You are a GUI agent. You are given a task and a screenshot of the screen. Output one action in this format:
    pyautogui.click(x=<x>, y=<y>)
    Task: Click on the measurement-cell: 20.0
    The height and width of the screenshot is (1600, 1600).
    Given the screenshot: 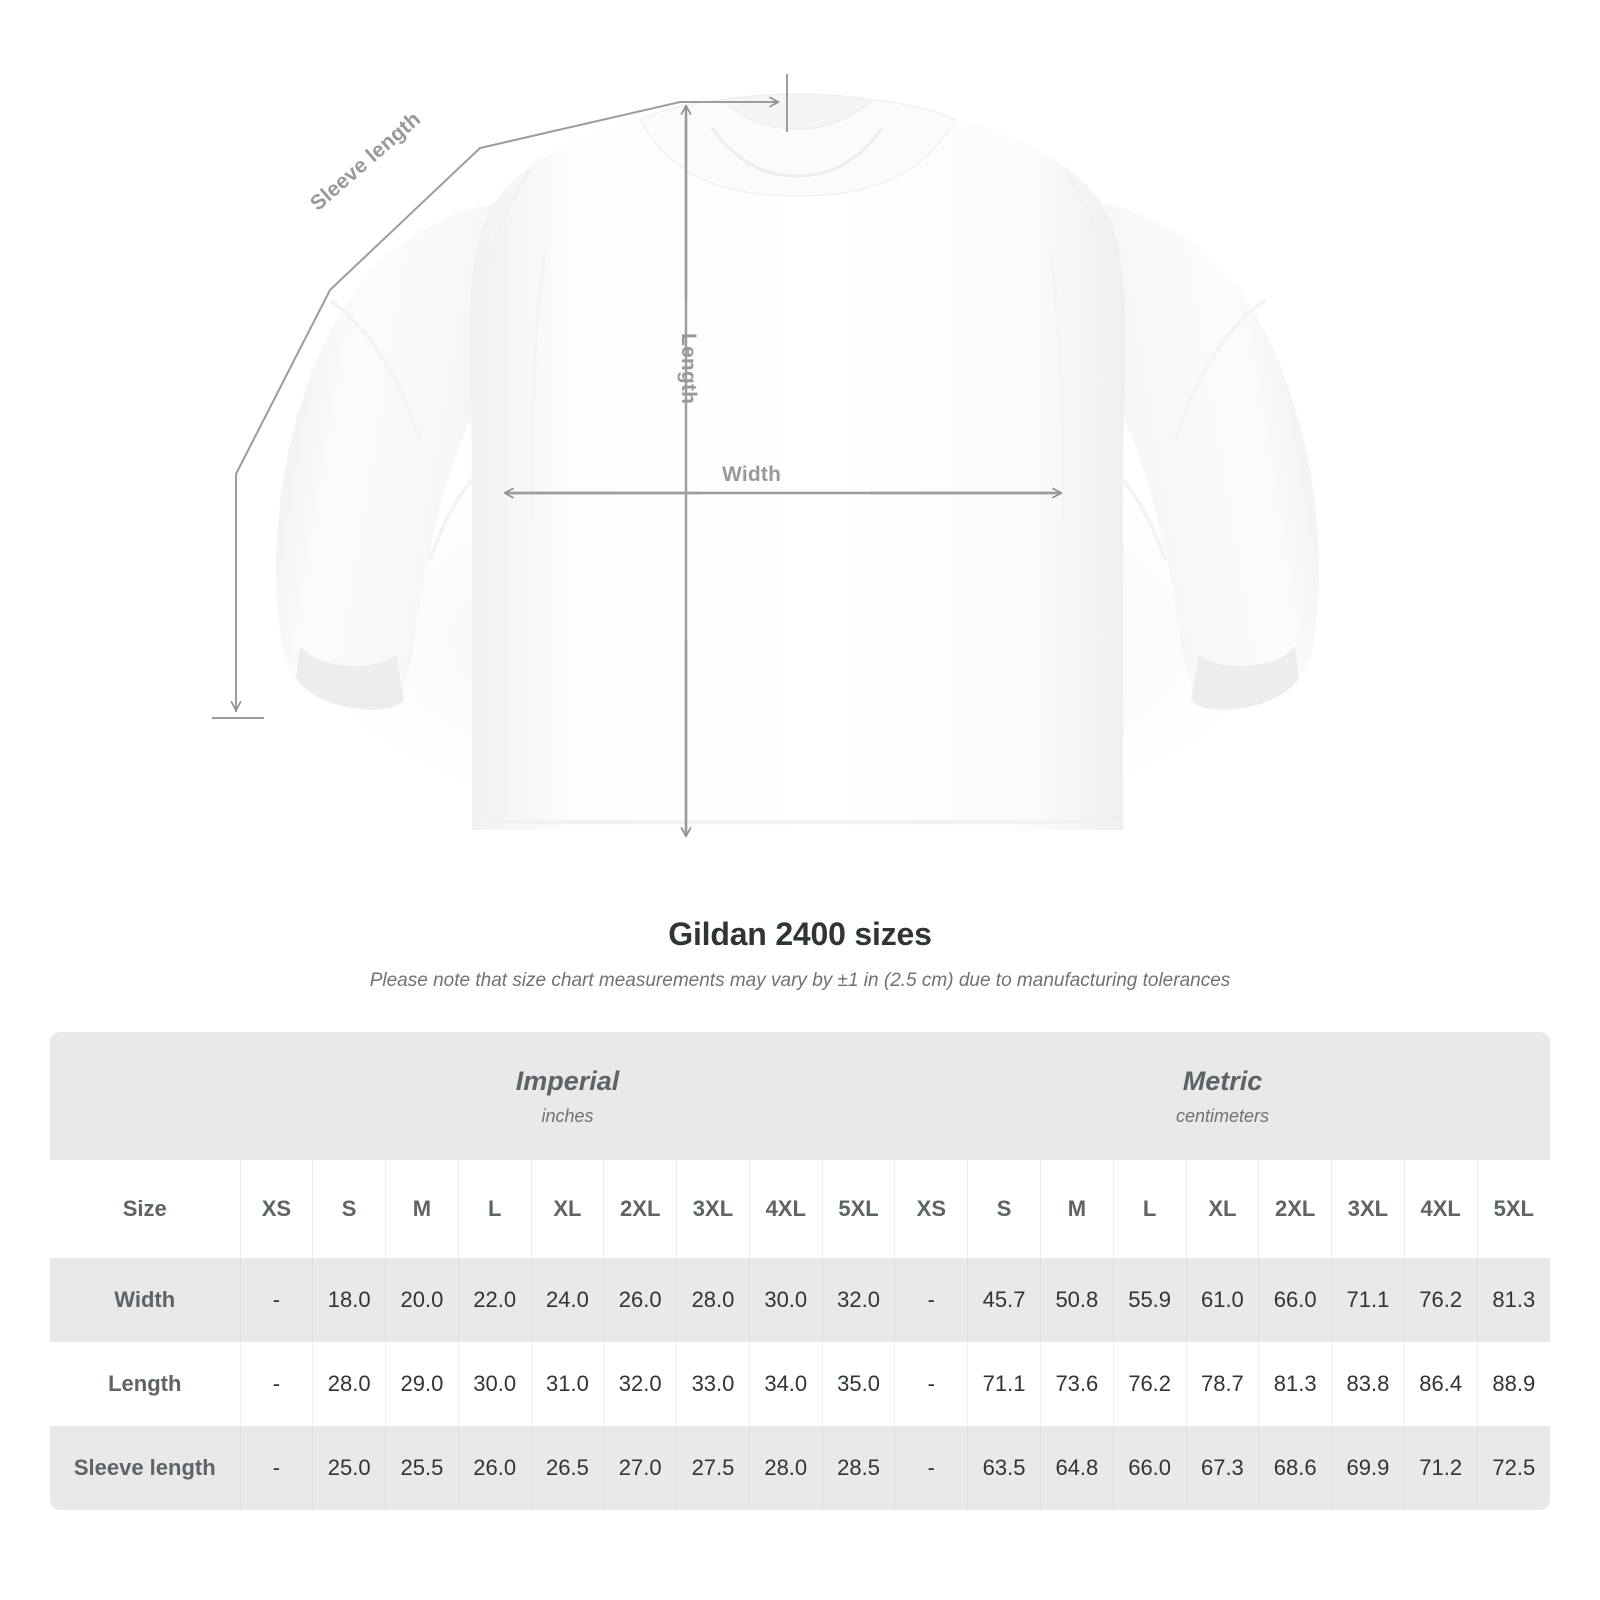 What is the action you would take?
    pyautogui.click(x=422, y=1300)
    